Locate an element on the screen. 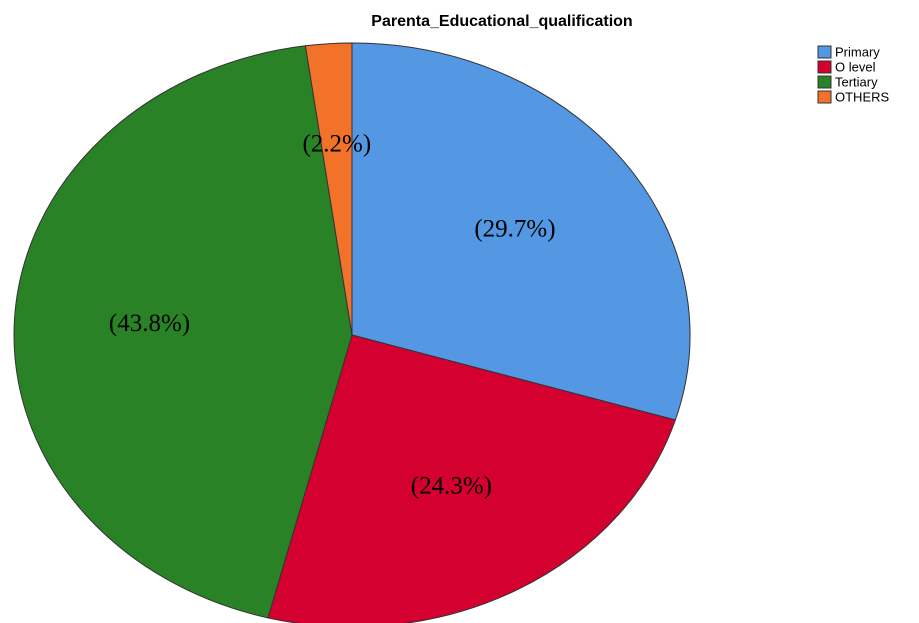  legend-label: Primary is located at coordinates (857, 51).